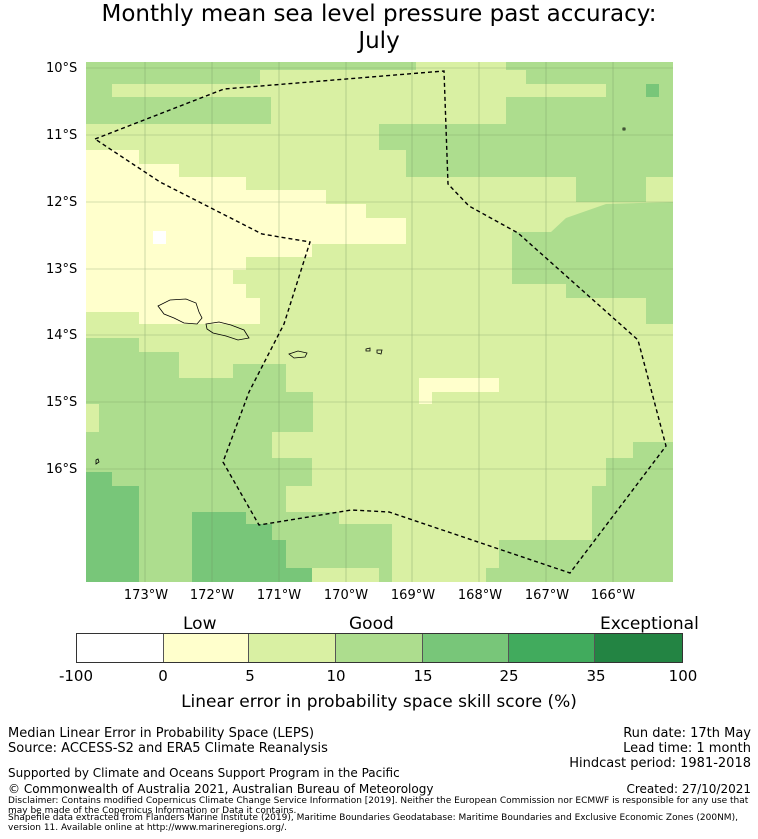 This screenshot has height=839, width=758. Describe the element at coordinates (62, 202) in the screenshot. I see `lat-label-12s: 12°S` at that location.